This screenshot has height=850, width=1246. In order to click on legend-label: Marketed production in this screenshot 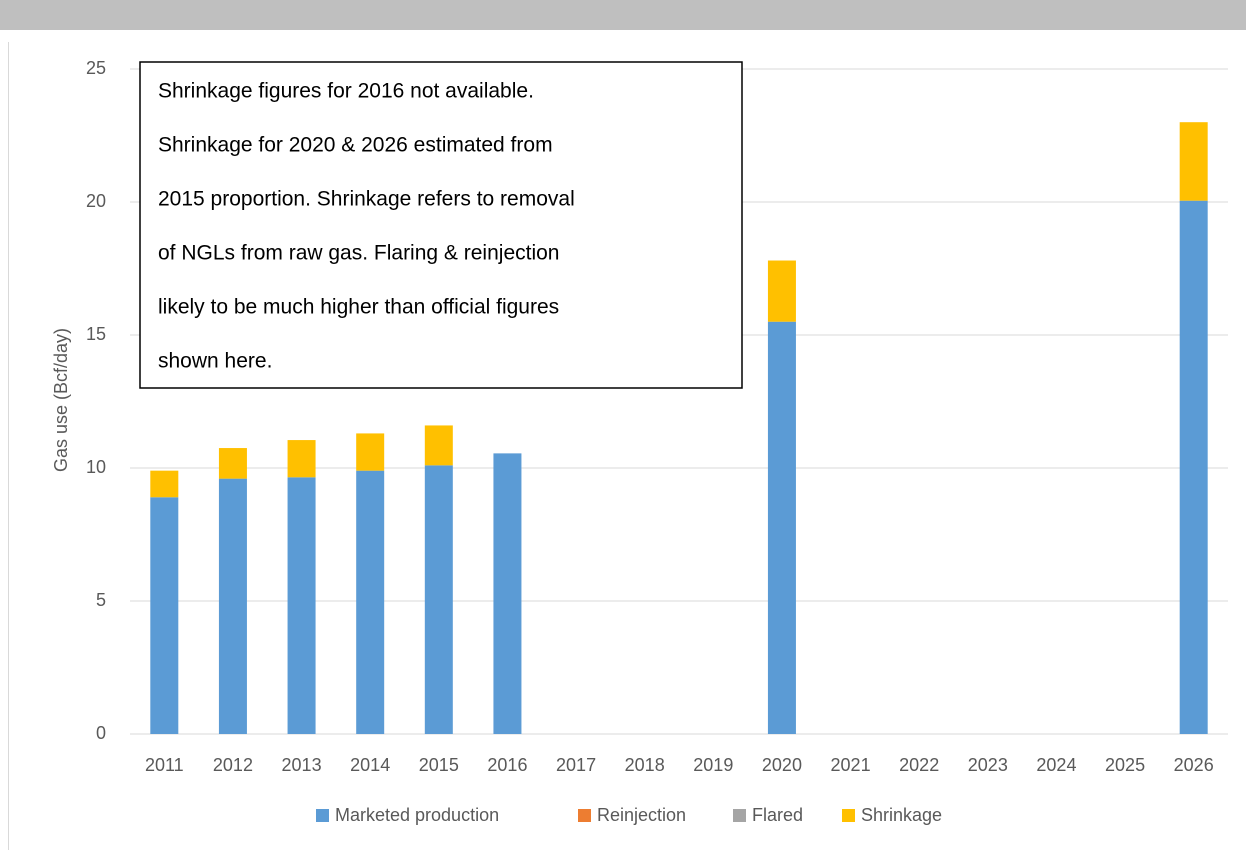, I will do `click(417, 815)`.